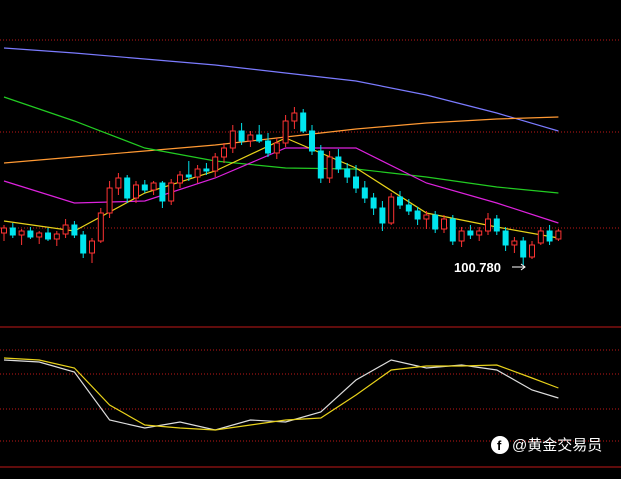  What do you see at coordinates (477, 267) in the screenshot?
I see `low-label: 100.780` at bounding box center [477, 267].